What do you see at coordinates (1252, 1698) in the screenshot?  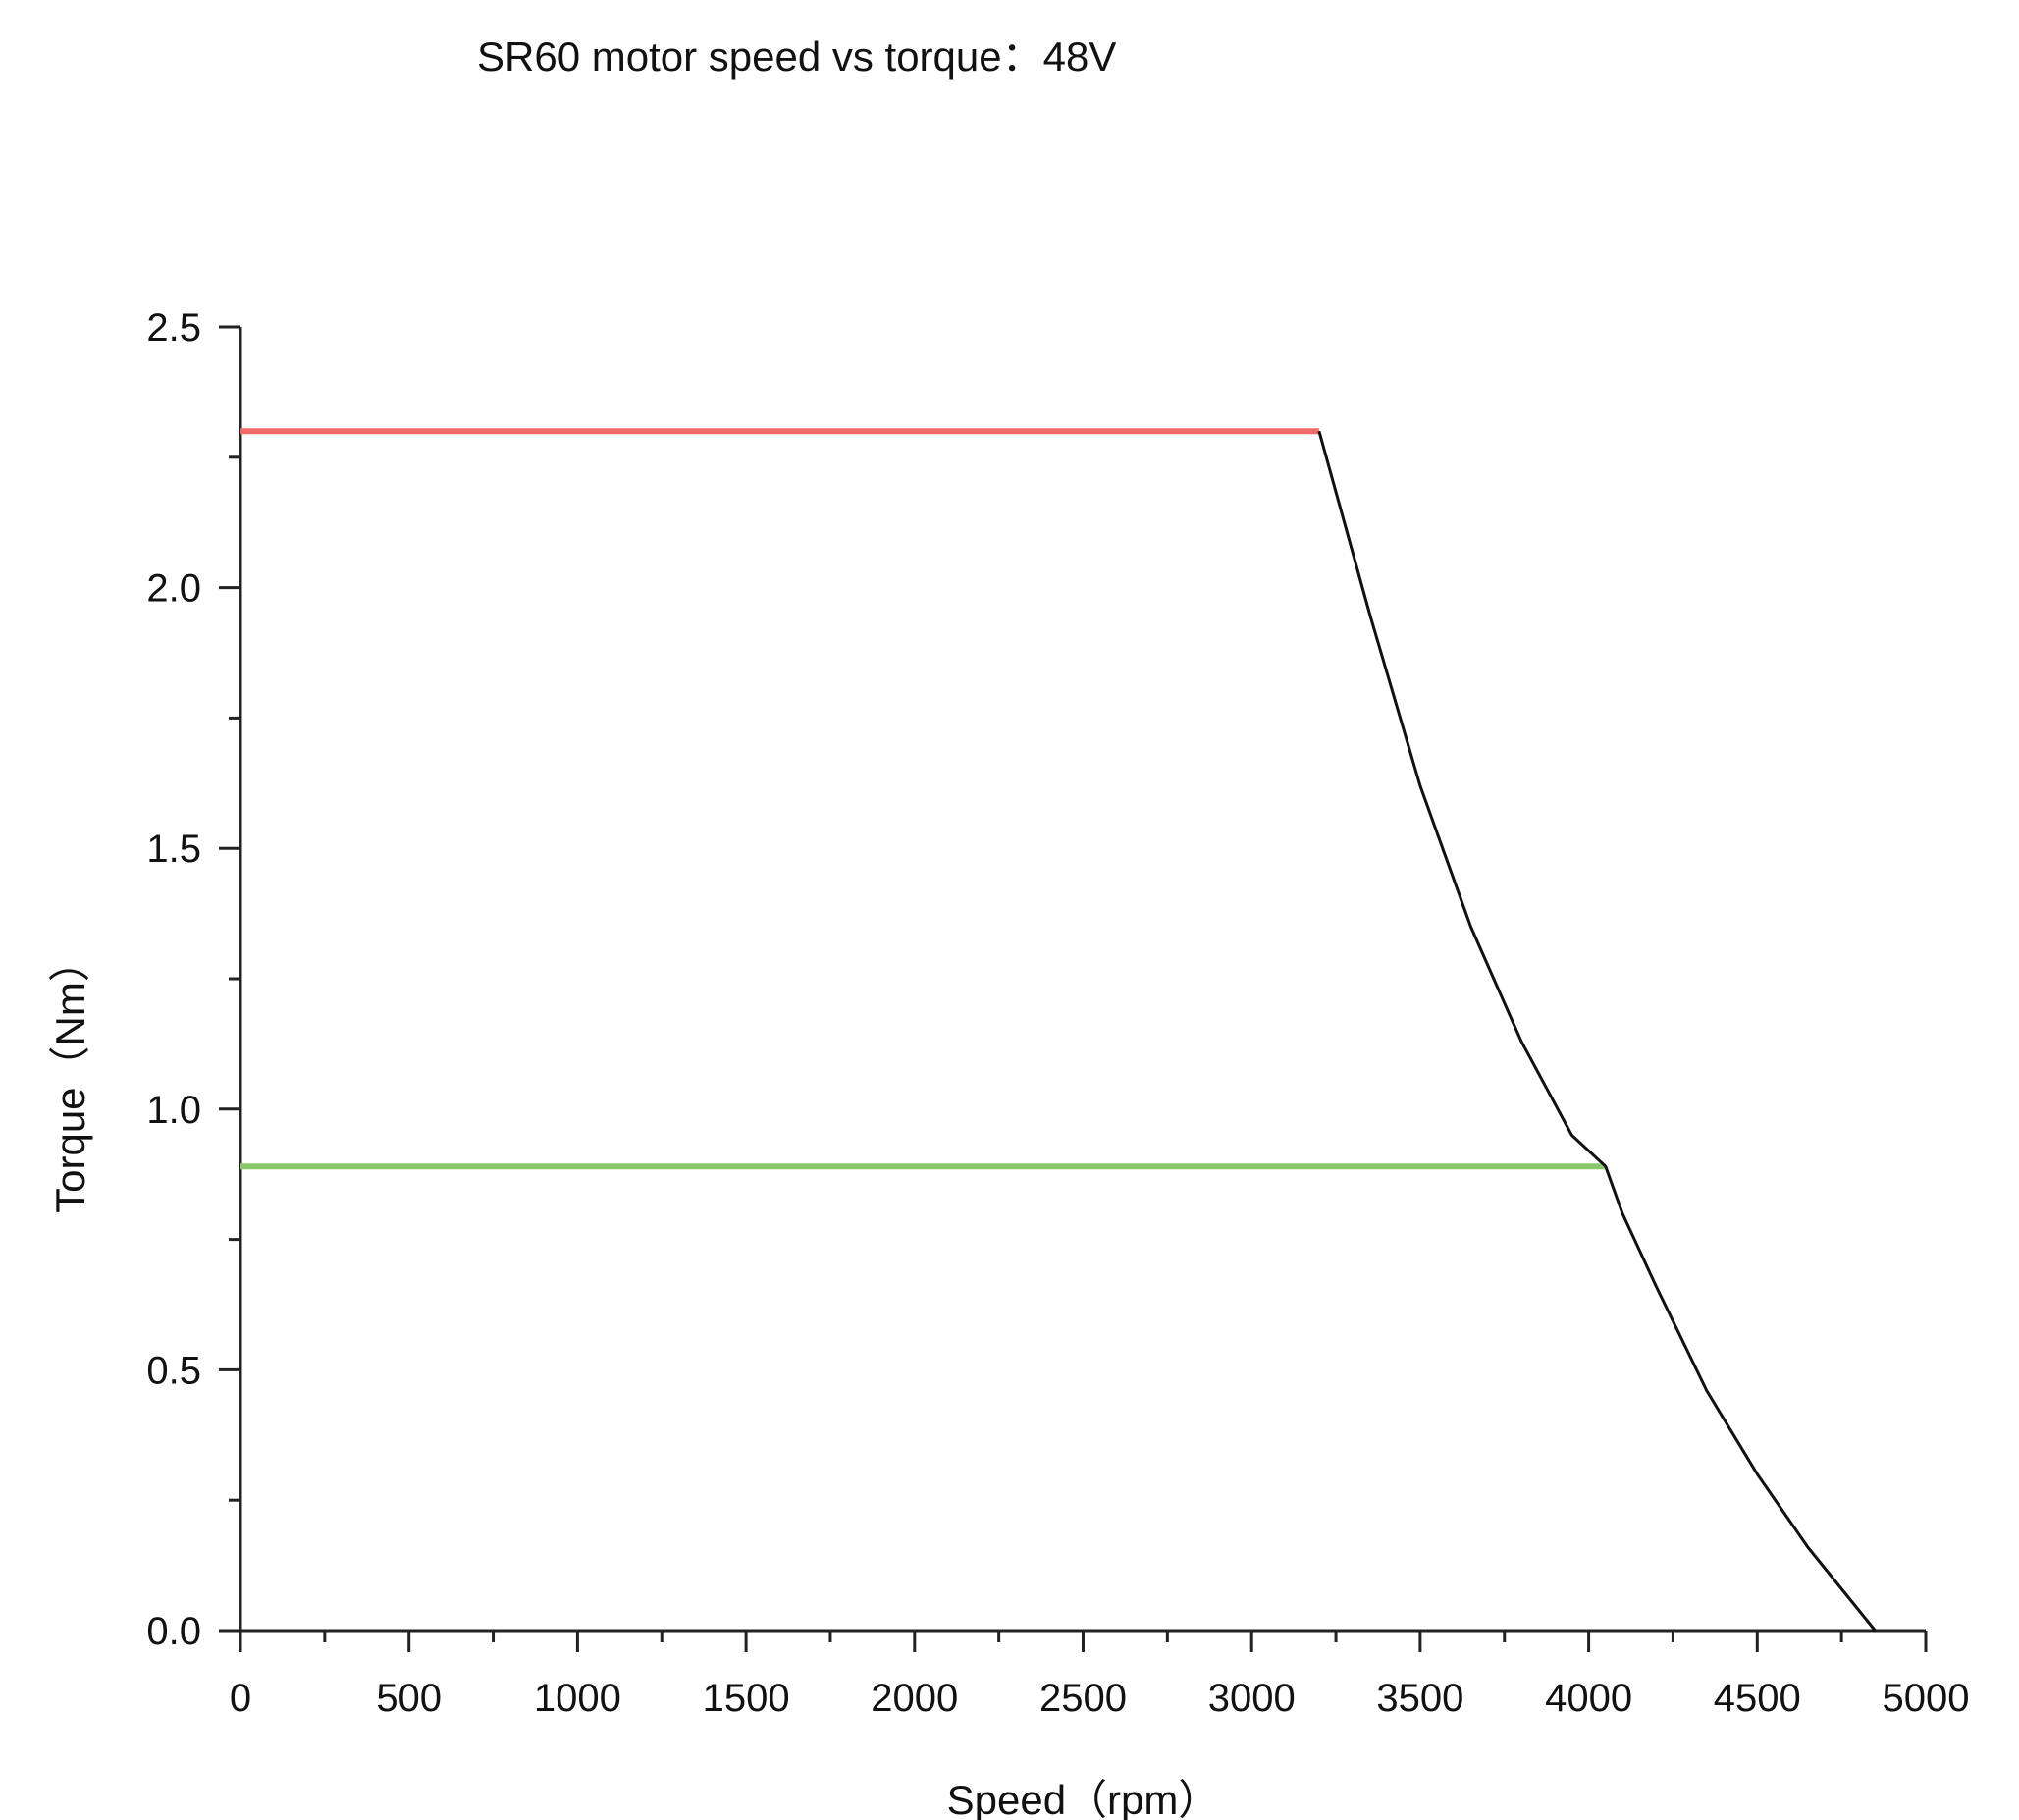 I see `x-tick-label-3000: 3000` at bounding box center [1252, 1698].